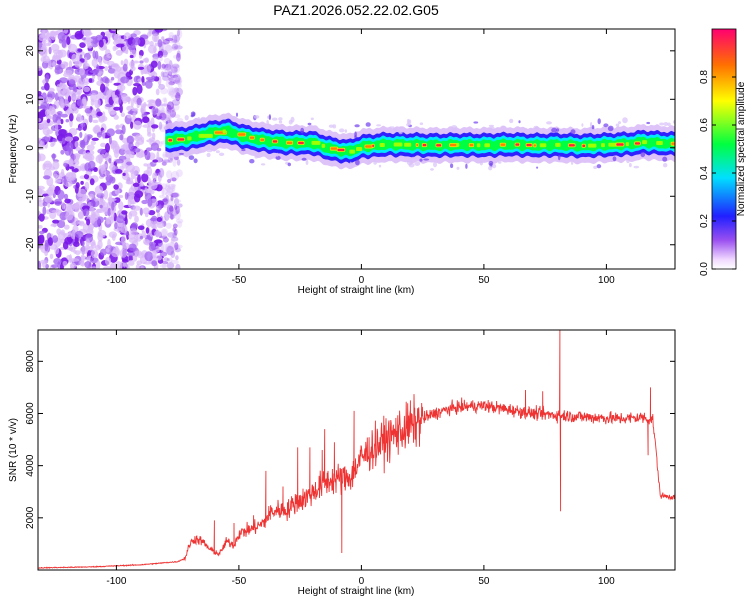  What do you see at coordinates (30, 196) in the screenshot?
I see `spectrogram-ytick-label: -10` at bounding box center [30, 196].